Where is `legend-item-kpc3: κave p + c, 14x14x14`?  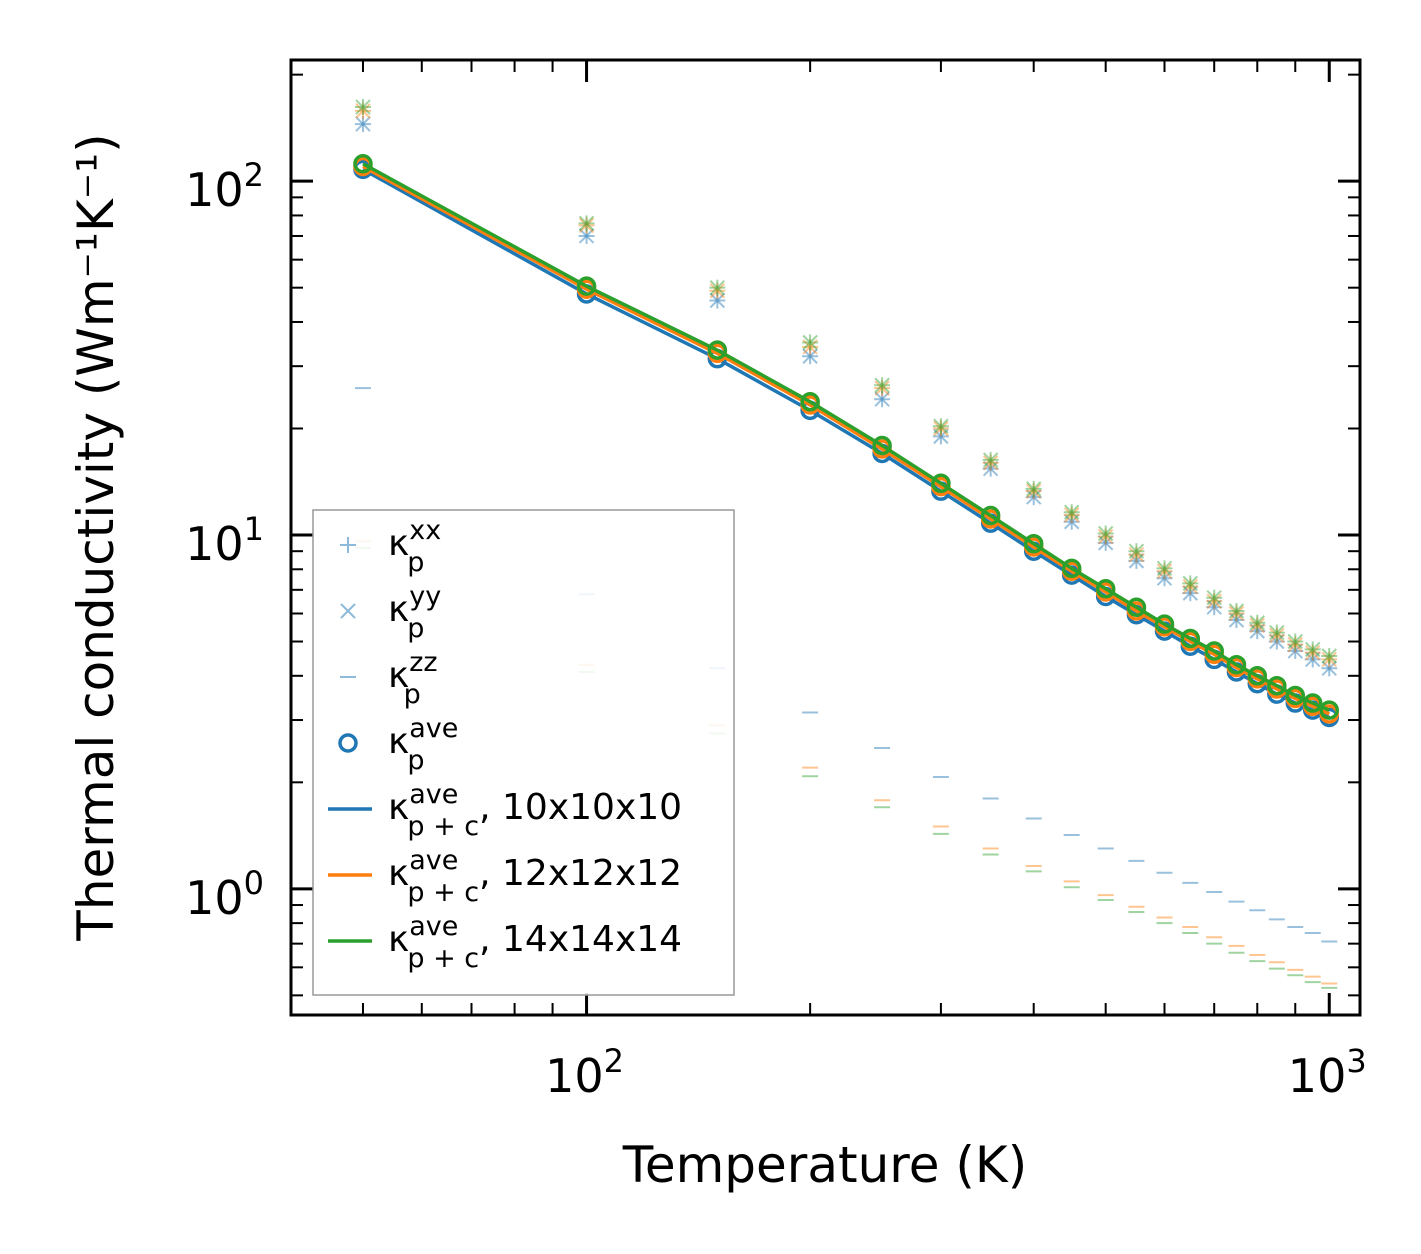
legend-item-kpc3: κave p + c, 14x14x14 is located at coordinates (505, 942).